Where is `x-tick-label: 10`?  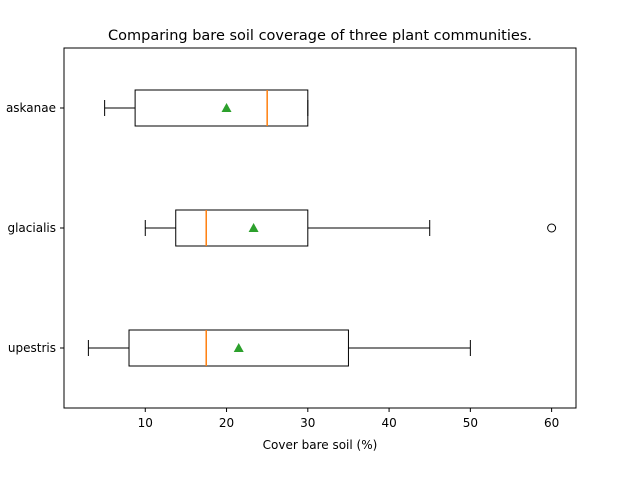
x-tick-label: 10 is located at coordinates (145, 423).